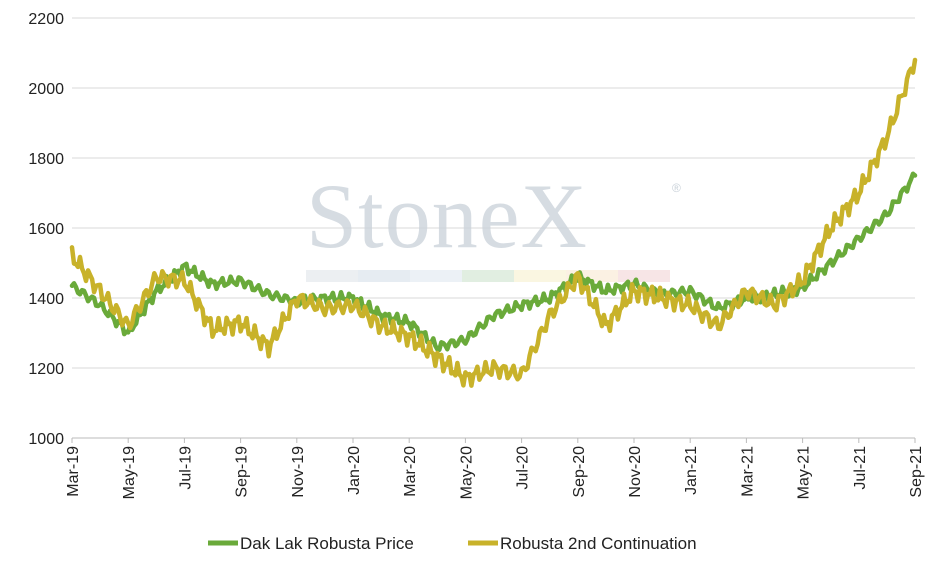  I want to click on y-tick-label: 2200, so click(46, 19).